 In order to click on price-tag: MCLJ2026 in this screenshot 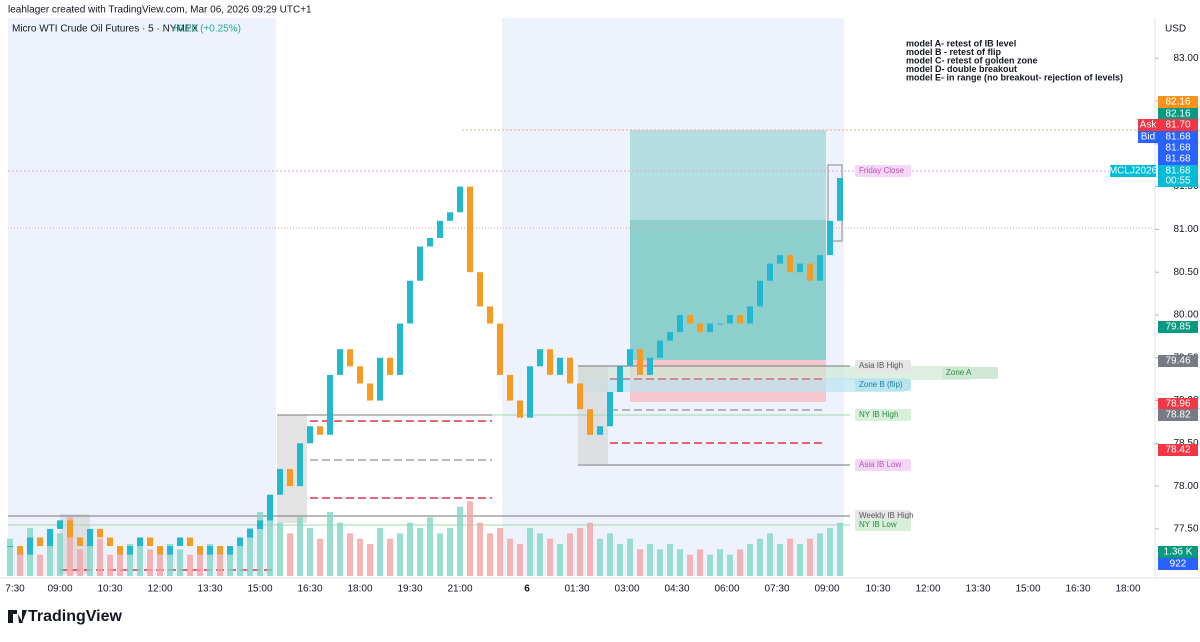, I will do `click(1133, 171)`.